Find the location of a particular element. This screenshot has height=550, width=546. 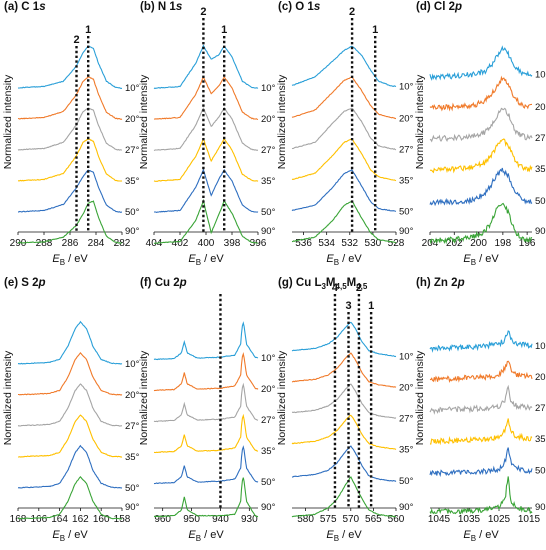

orbital-letter: s is located at coordinates (179, 7).